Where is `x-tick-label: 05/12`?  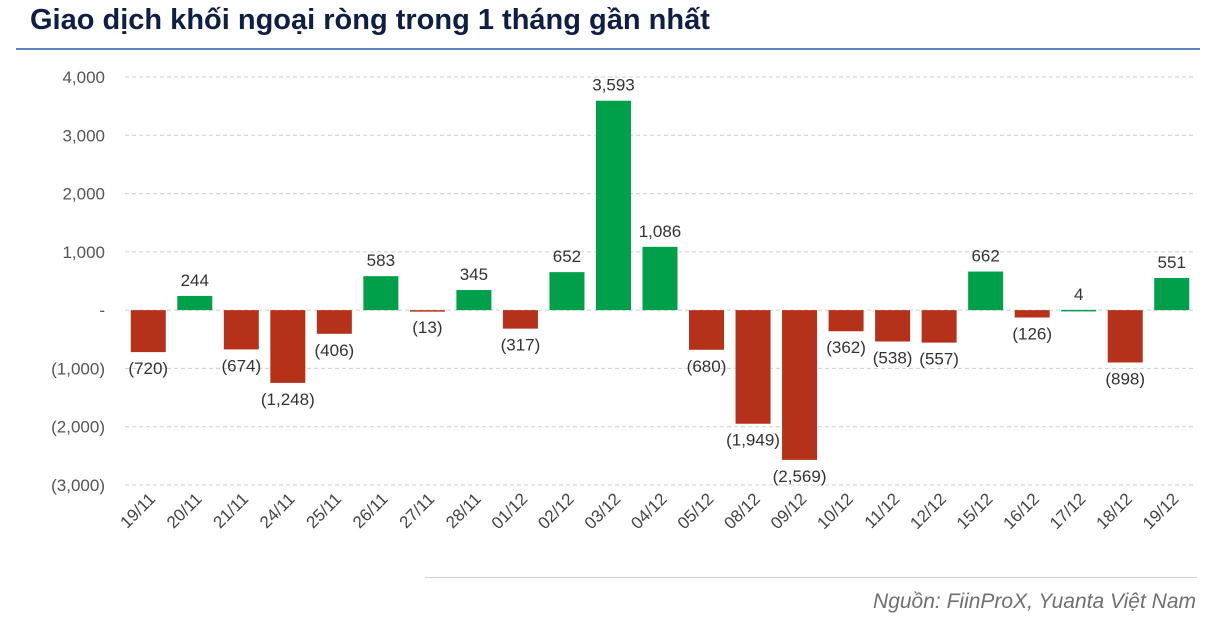 x-tick-label: 05/12 is located at coordinates (696, 511).